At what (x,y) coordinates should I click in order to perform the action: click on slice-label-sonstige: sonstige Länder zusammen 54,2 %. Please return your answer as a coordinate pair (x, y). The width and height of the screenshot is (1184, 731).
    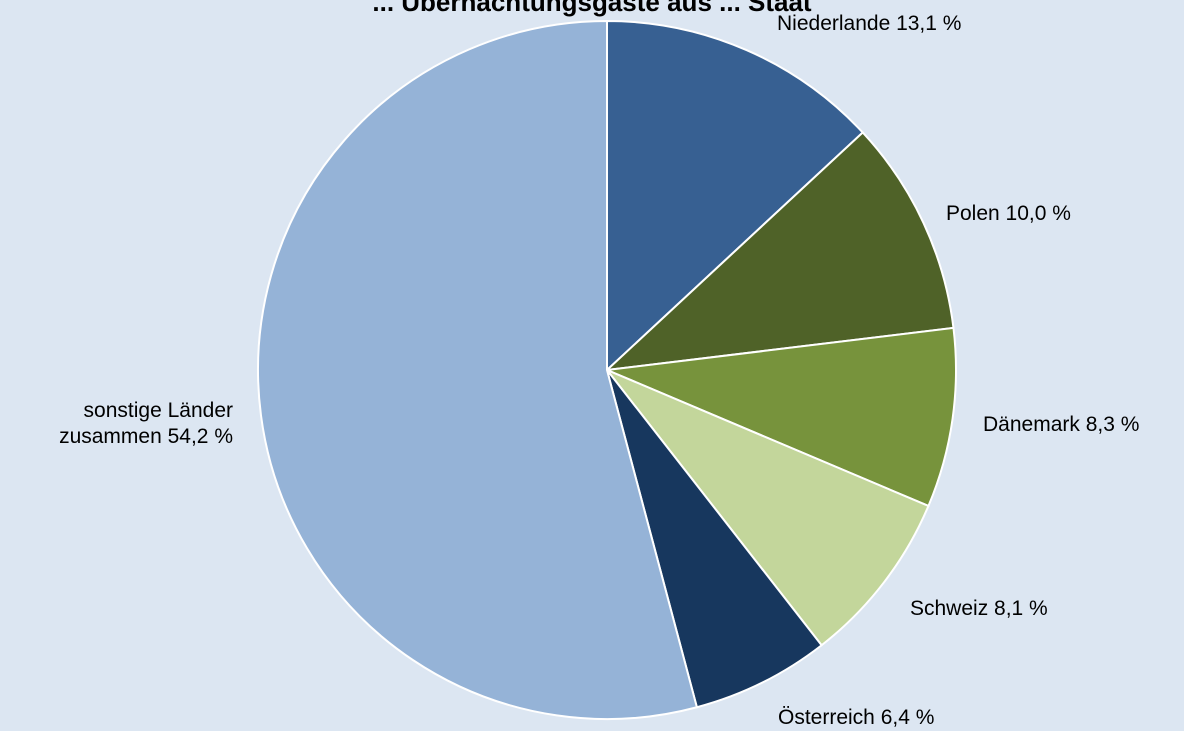
    Looking at the image, I should click on (146, 423).